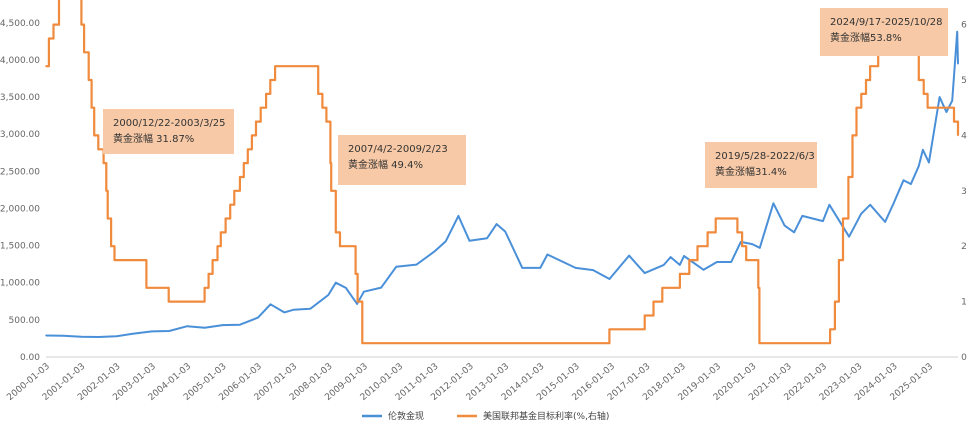 This screenshot has width=972, height=432. What do you see at coordinates (153, 138) in the screenshot?
I see `annotation-gain: 黄金涨幅 31.87%` at bounding box center [153, 138].